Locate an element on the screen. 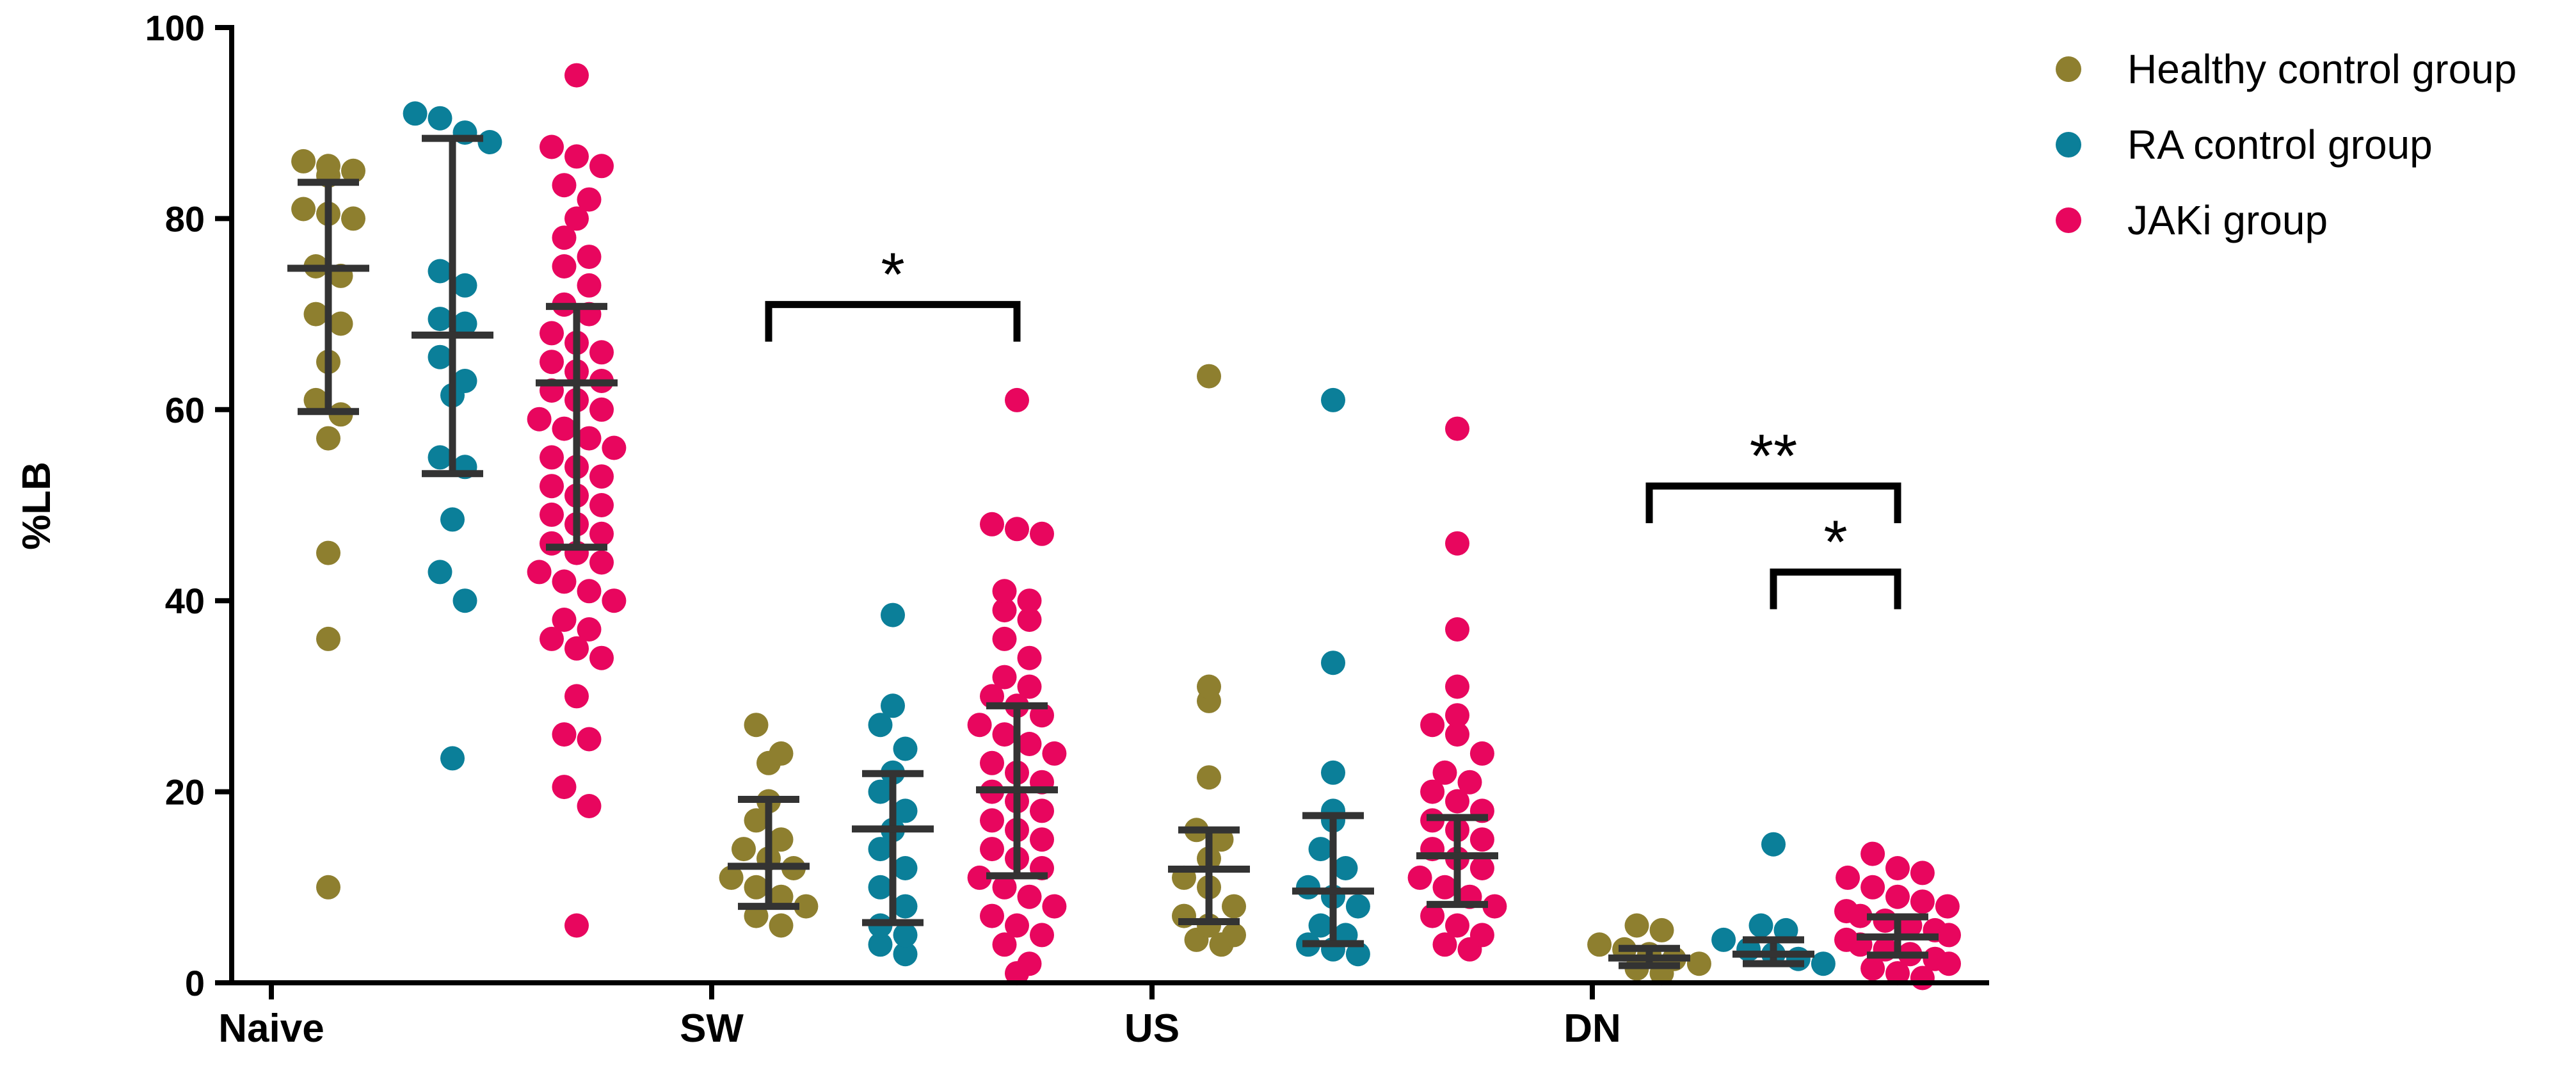 The image size is (2576, 1091). legend-item: Healthy control group is located at coordinates (2286, 69).